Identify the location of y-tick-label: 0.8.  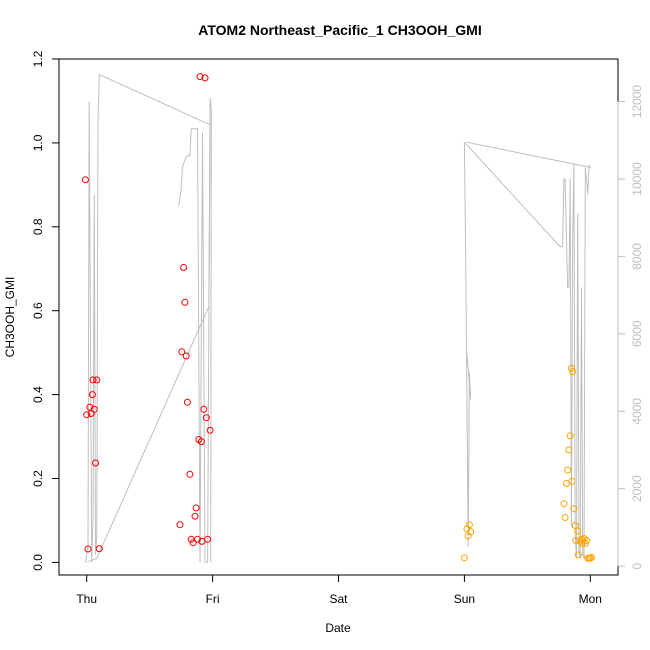
(38, 226).